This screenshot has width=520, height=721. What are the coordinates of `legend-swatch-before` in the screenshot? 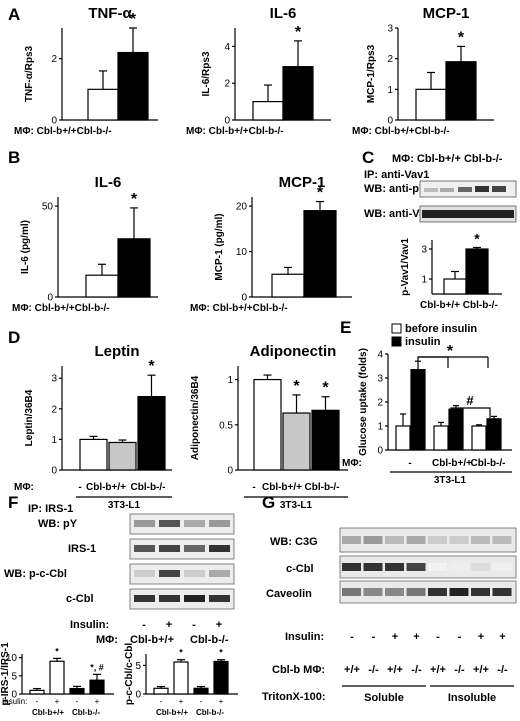 It's located at (396, 328).